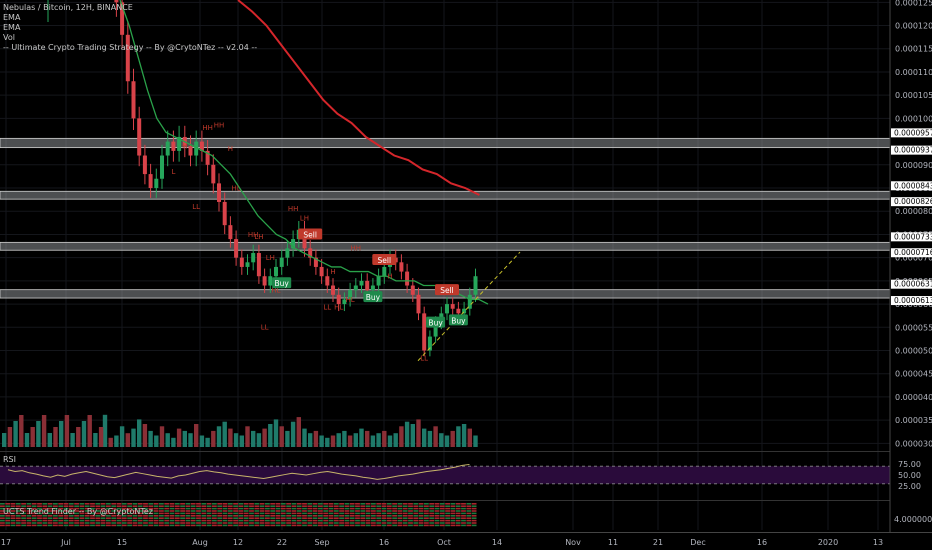 The height and width of the screenshot is (550, 932). What do you see at coordinates (78, 511) in the screenshot?
I see `trend-finder-label: UCTS Trend Finder -- By @CryptoNTez` at bounding box center [78, 511].